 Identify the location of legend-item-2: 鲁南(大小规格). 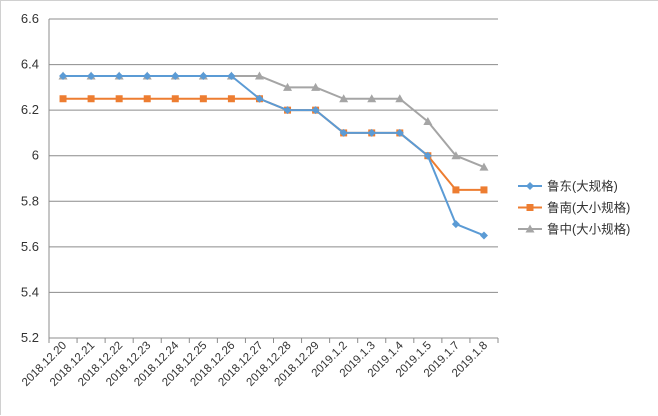
(574, 207).